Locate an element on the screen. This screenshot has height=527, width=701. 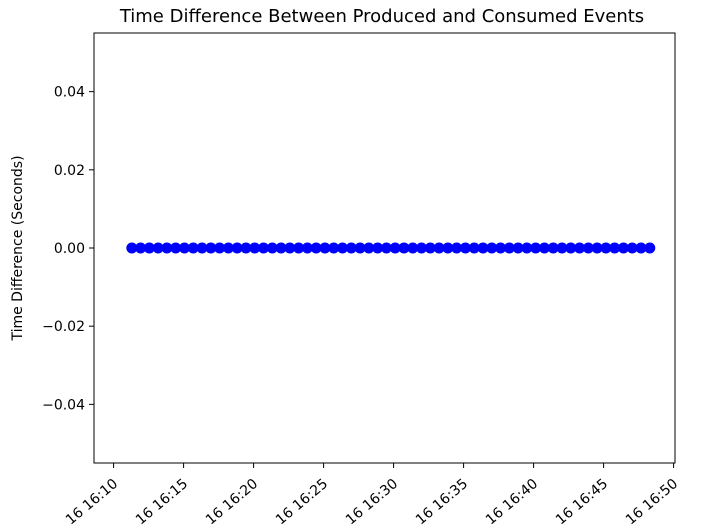
y-axis-label: Time Difference (Seconds) is located at coordinates (18, 248).